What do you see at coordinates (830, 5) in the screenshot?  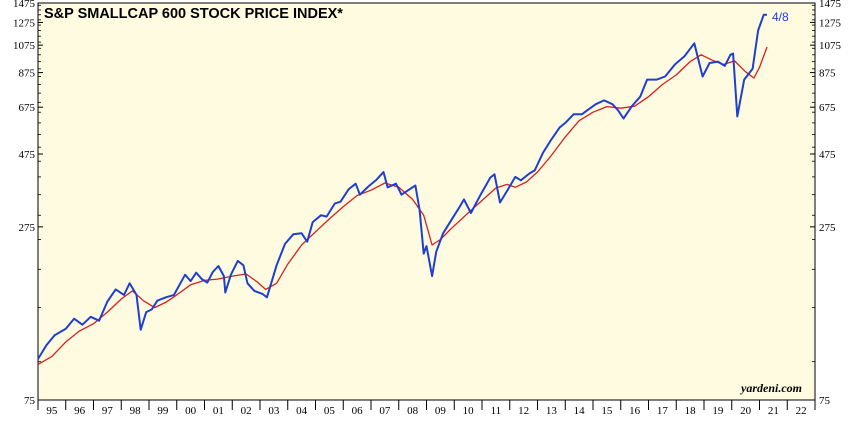 I see `y-tick-label-right: 1475` at bounding box center [830, 5].